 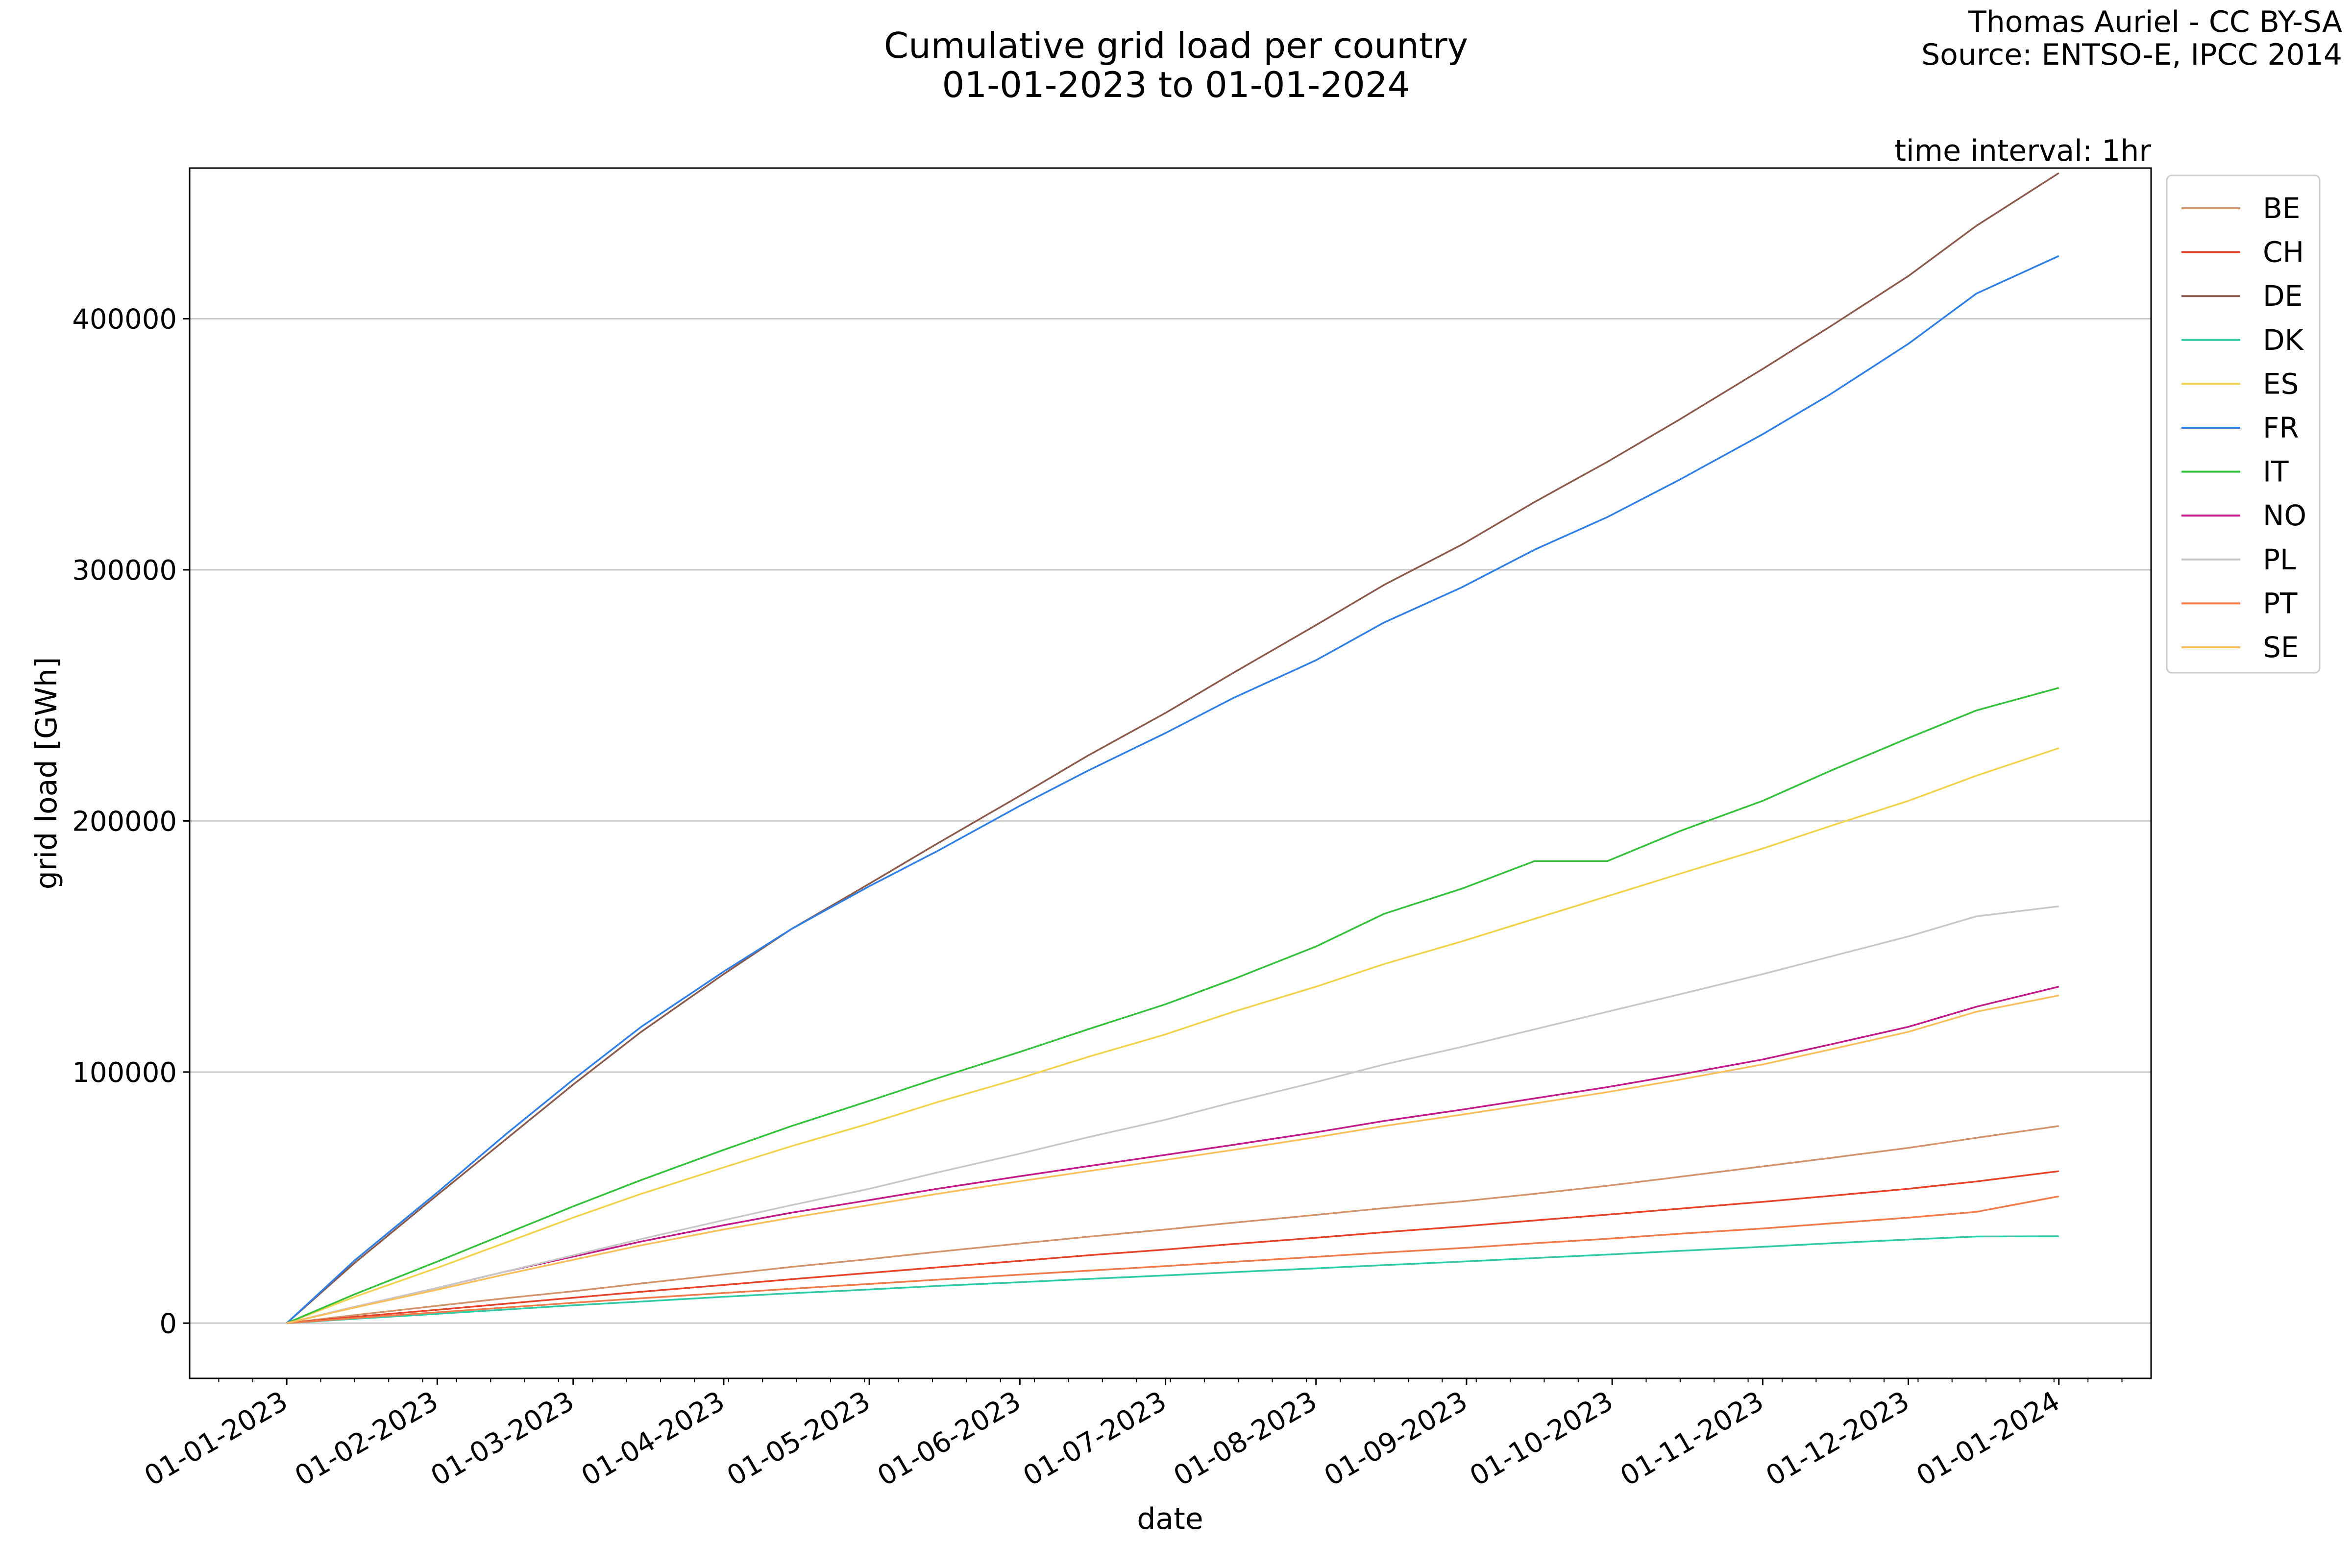 I want to click on y-axis-label: grid load [GWh], so click(x=47, y=773).